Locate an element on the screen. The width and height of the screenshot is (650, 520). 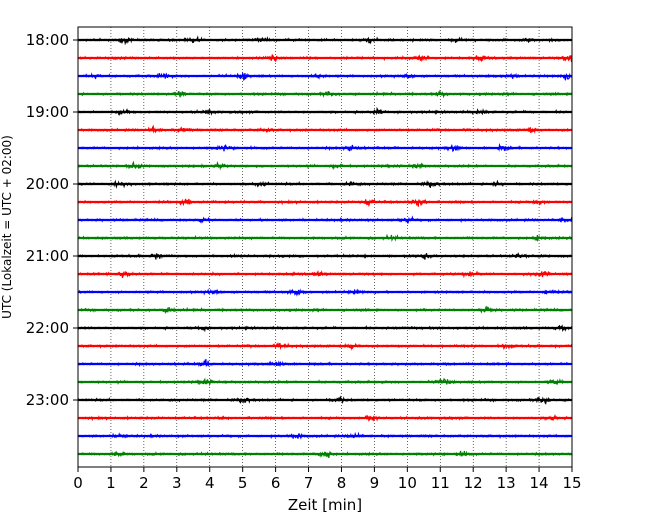
x-tick-label: 1 is located at coordinates (111, 483).